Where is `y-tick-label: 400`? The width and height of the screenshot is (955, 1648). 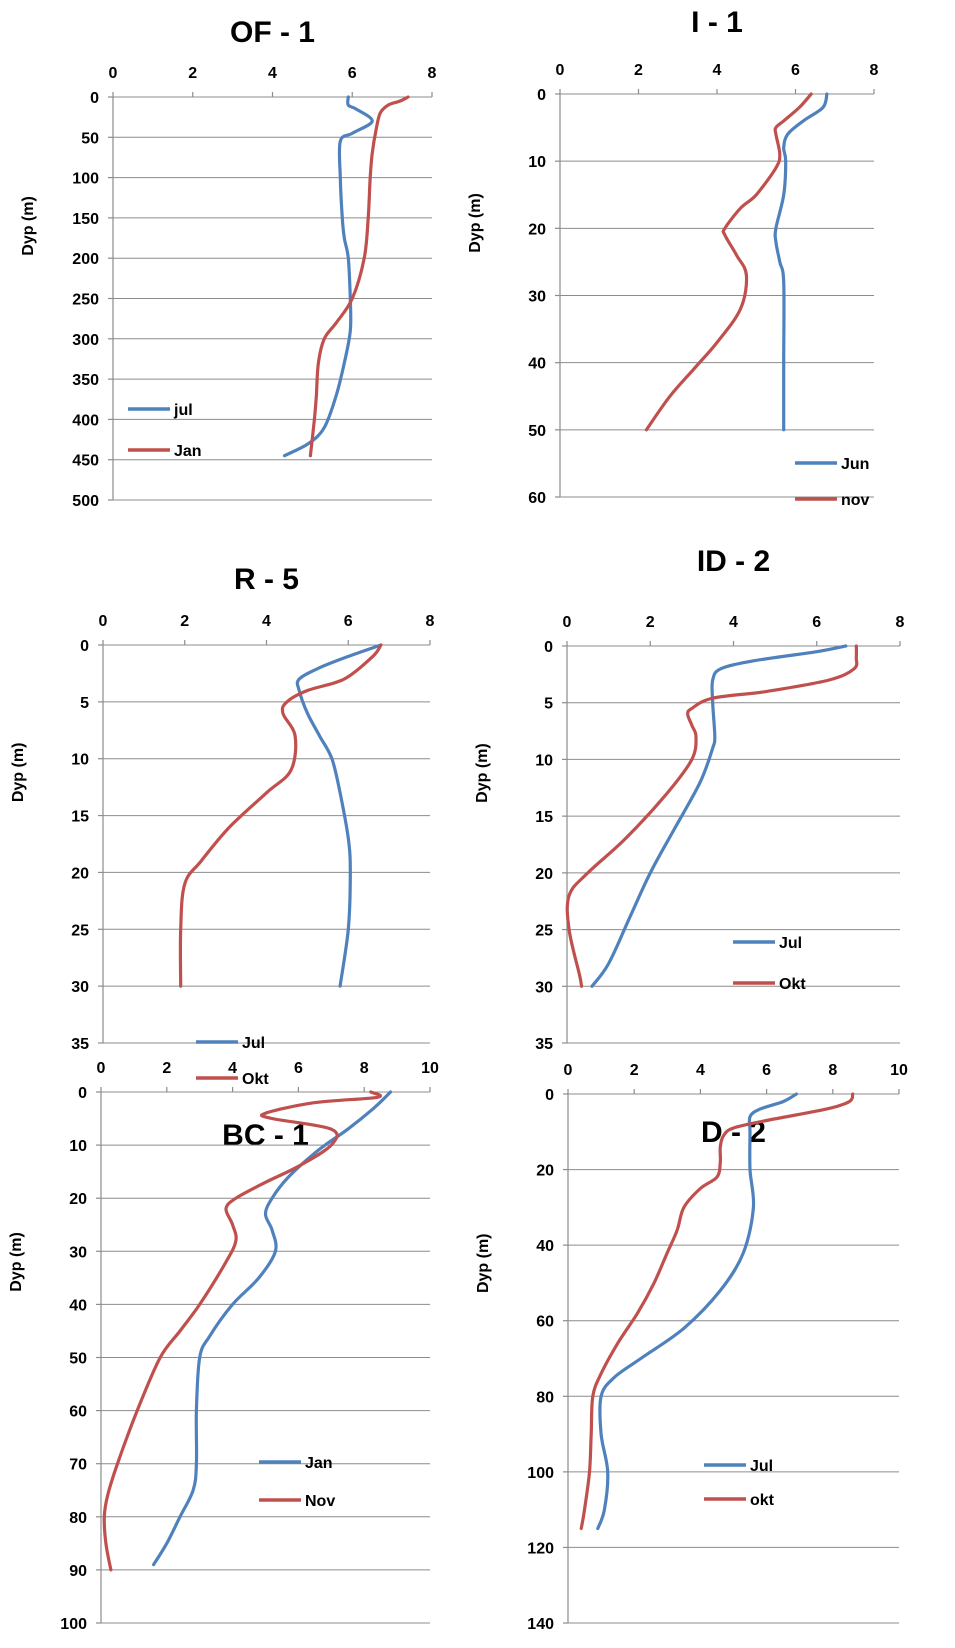
y-tick-label: 400 is located at coordinates (85, 420).